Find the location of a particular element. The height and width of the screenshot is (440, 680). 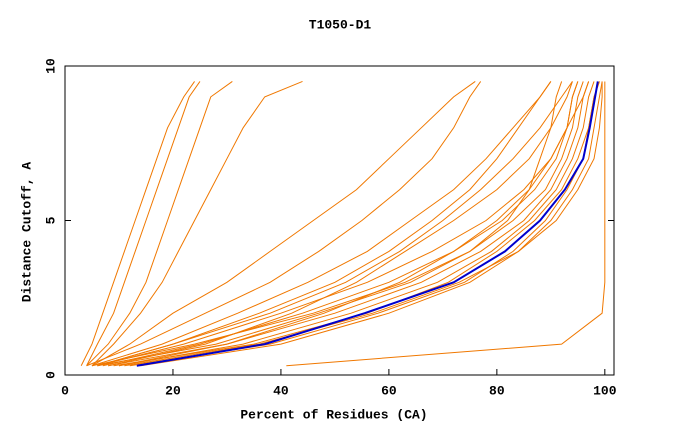

y-tick-label: 10 is located at coordinates (50, 66).